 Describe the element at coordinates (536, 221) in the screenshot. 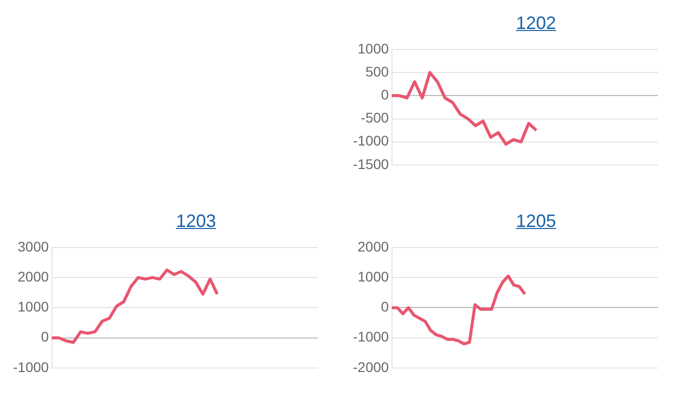

I see `chart-title: 1205` at that location.